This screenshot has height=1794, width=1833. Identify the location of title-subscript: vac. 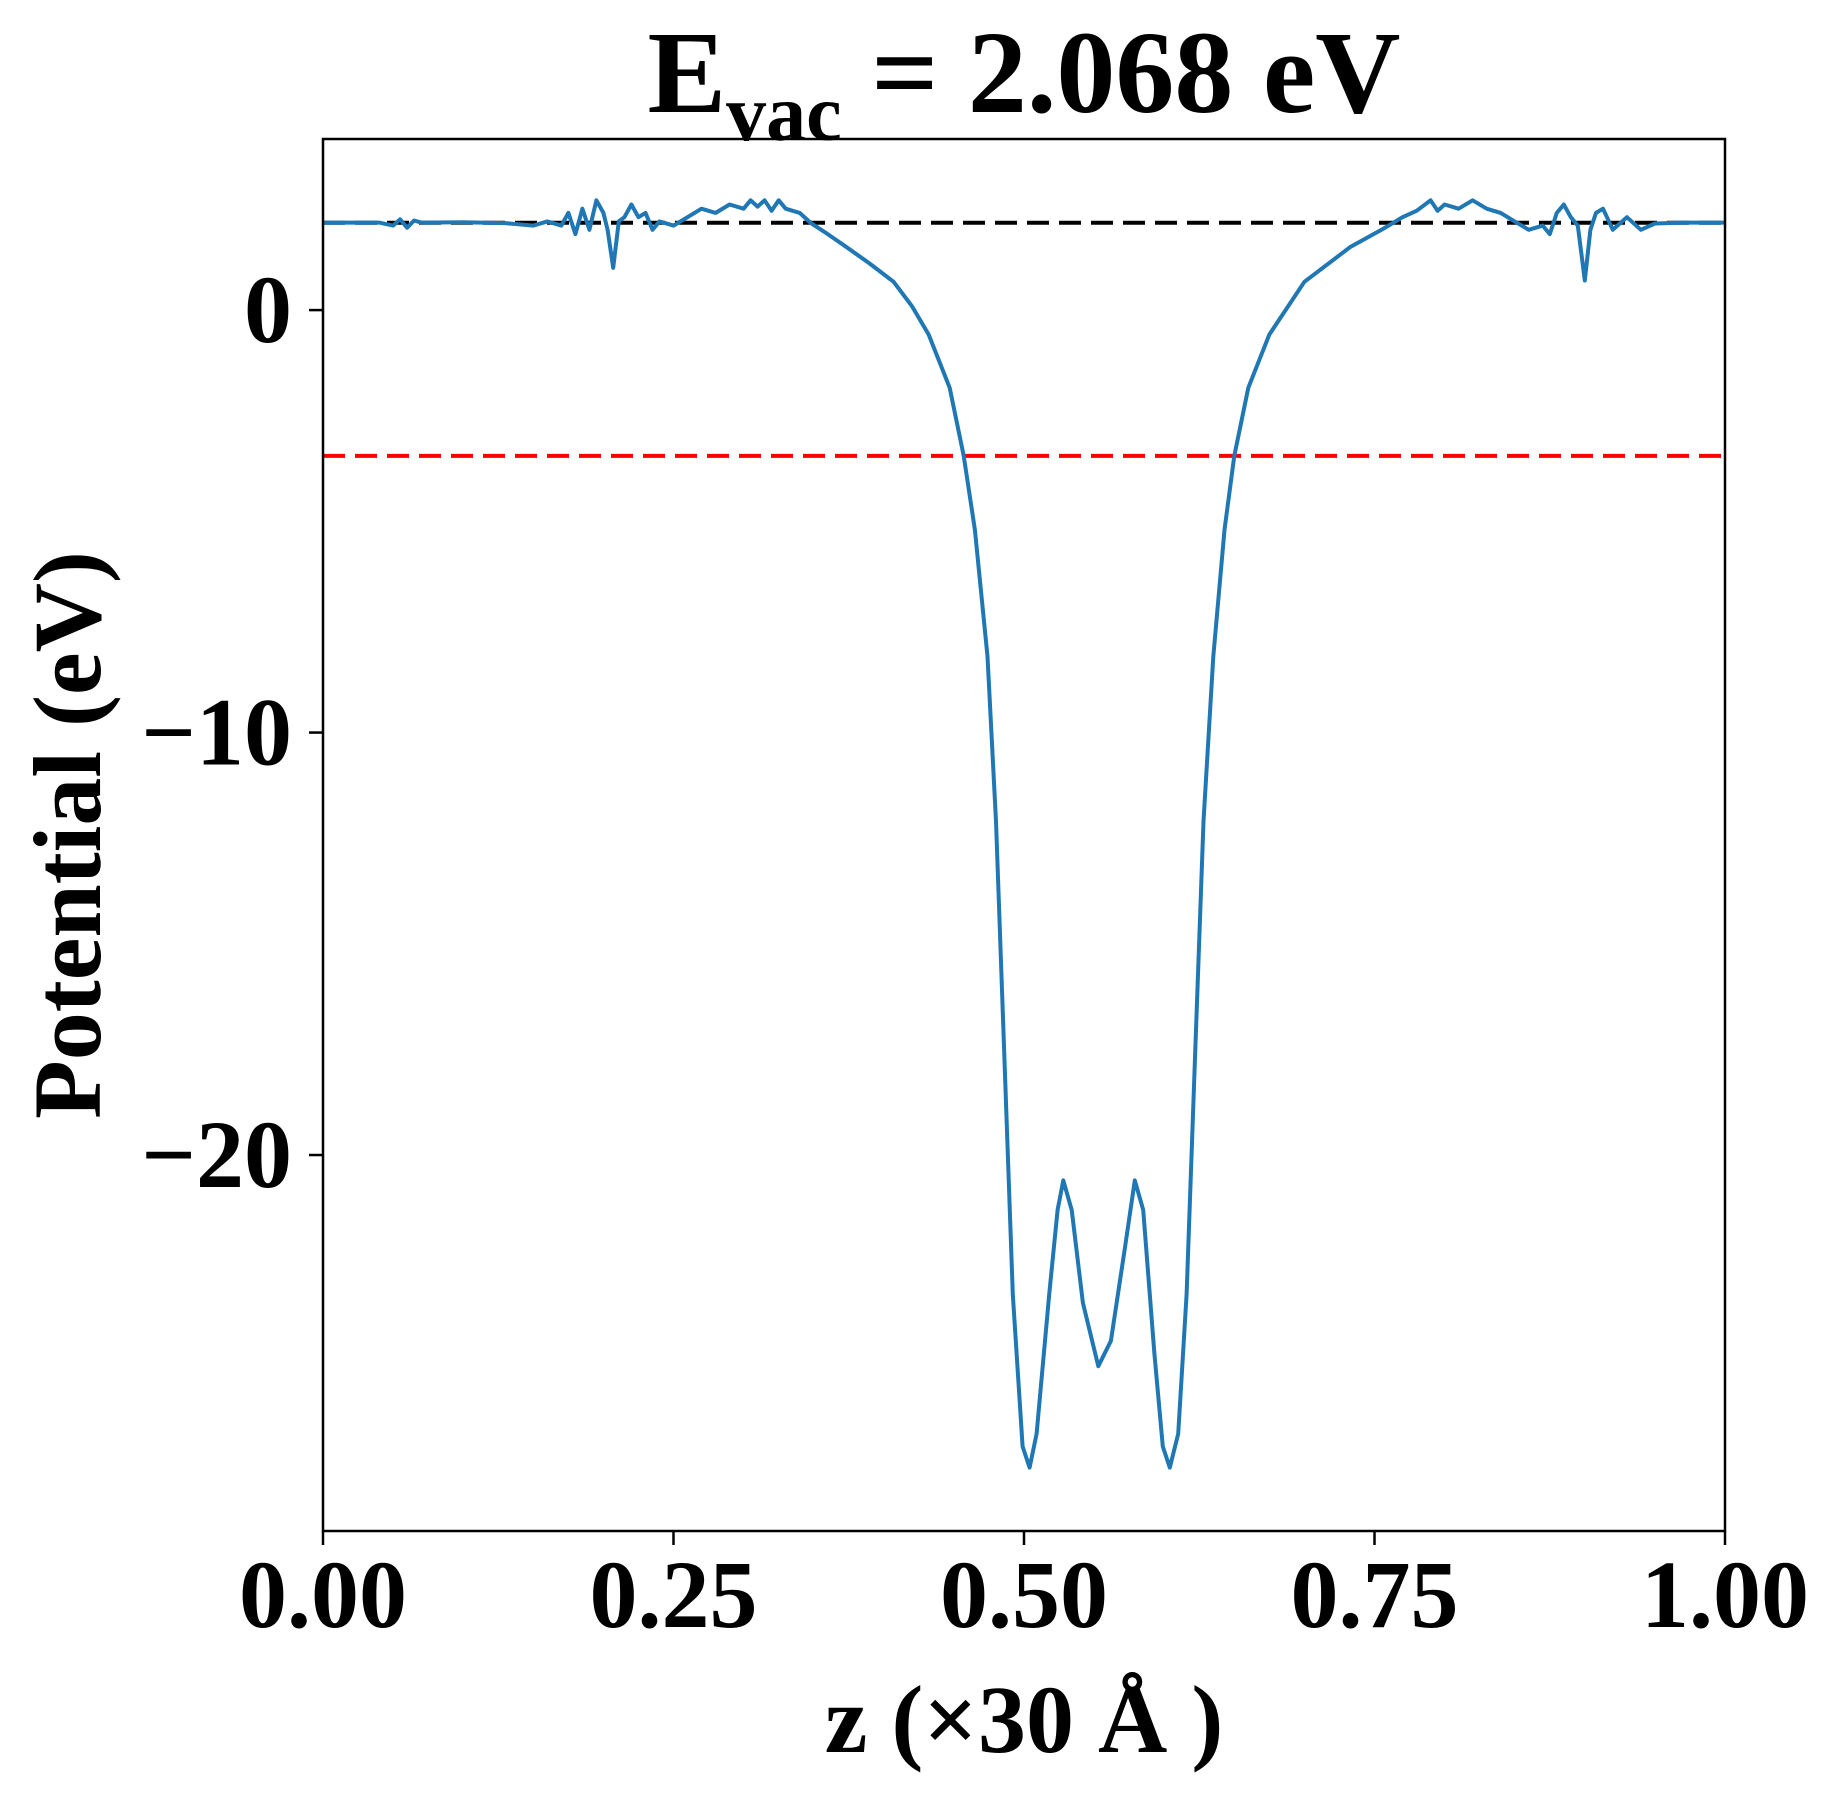
(784, 114).